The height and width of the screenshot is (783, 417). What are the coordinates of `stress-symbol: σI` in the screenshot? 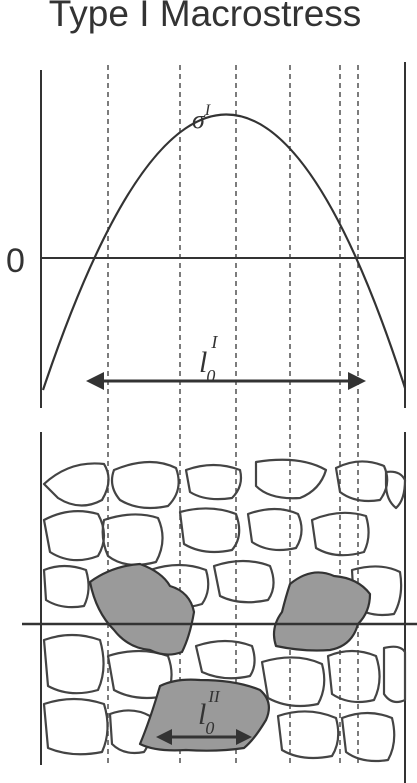 It's located at (201, 118).